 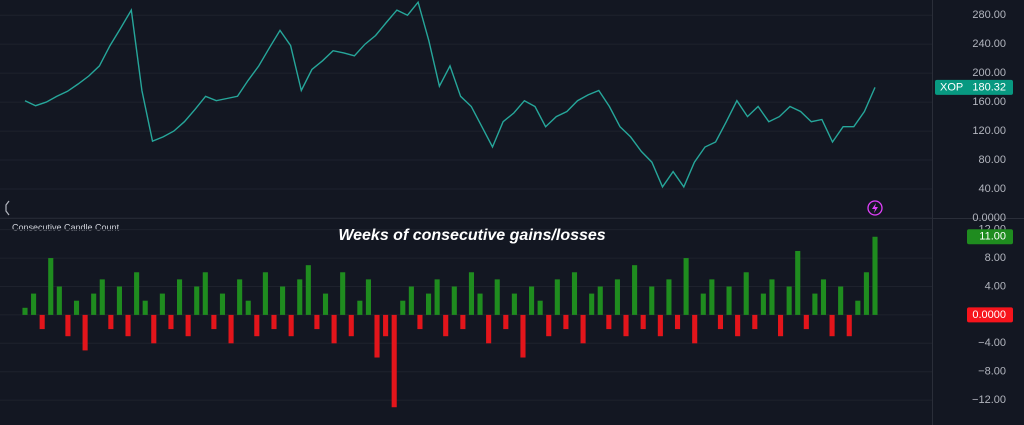 What do you see at coordinates (989, 102) in the screenshot?
I see `y-tick-label: 160.00` at bounding box center [989, 102].